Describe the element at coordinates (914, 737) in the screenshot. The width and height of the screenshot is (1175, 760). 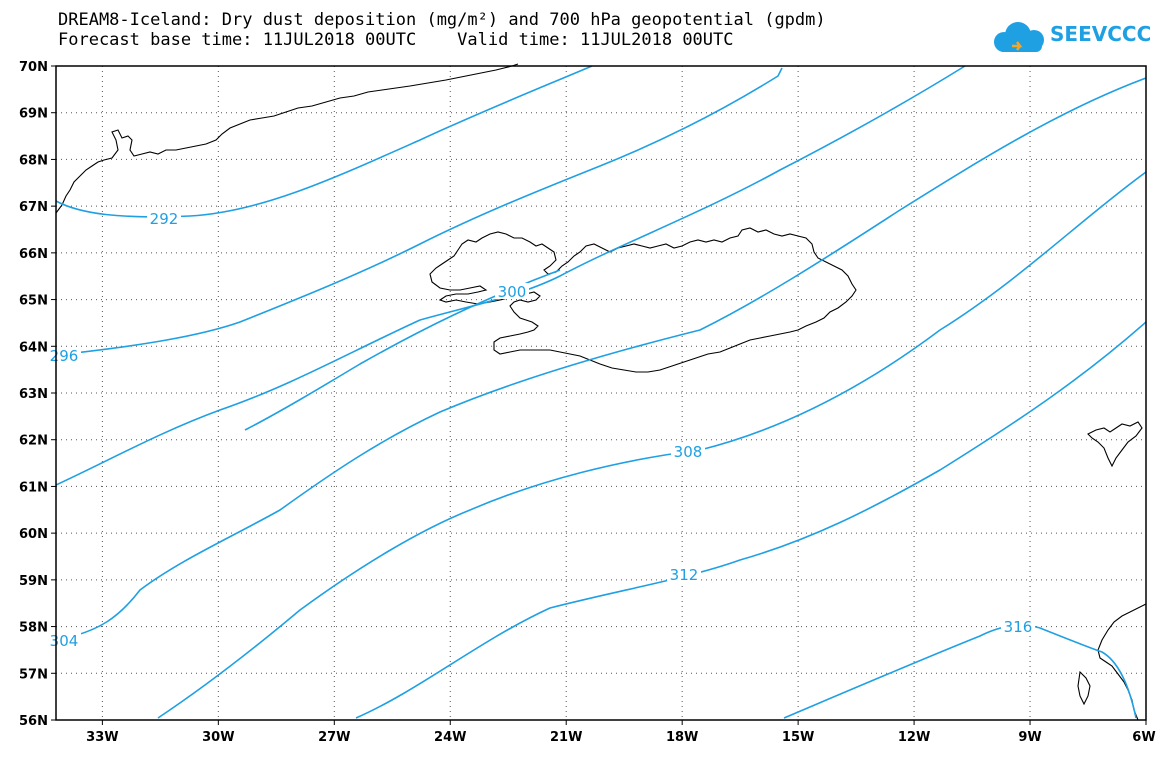
I see `lon-tick-label: 12W` at that location.